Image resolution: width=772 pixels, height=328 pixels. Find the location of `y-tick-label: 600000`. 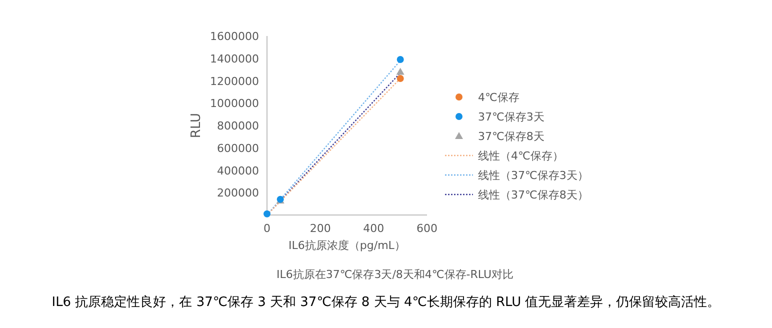

y-tick-label: 600000 is located at coordinates (238, 148).